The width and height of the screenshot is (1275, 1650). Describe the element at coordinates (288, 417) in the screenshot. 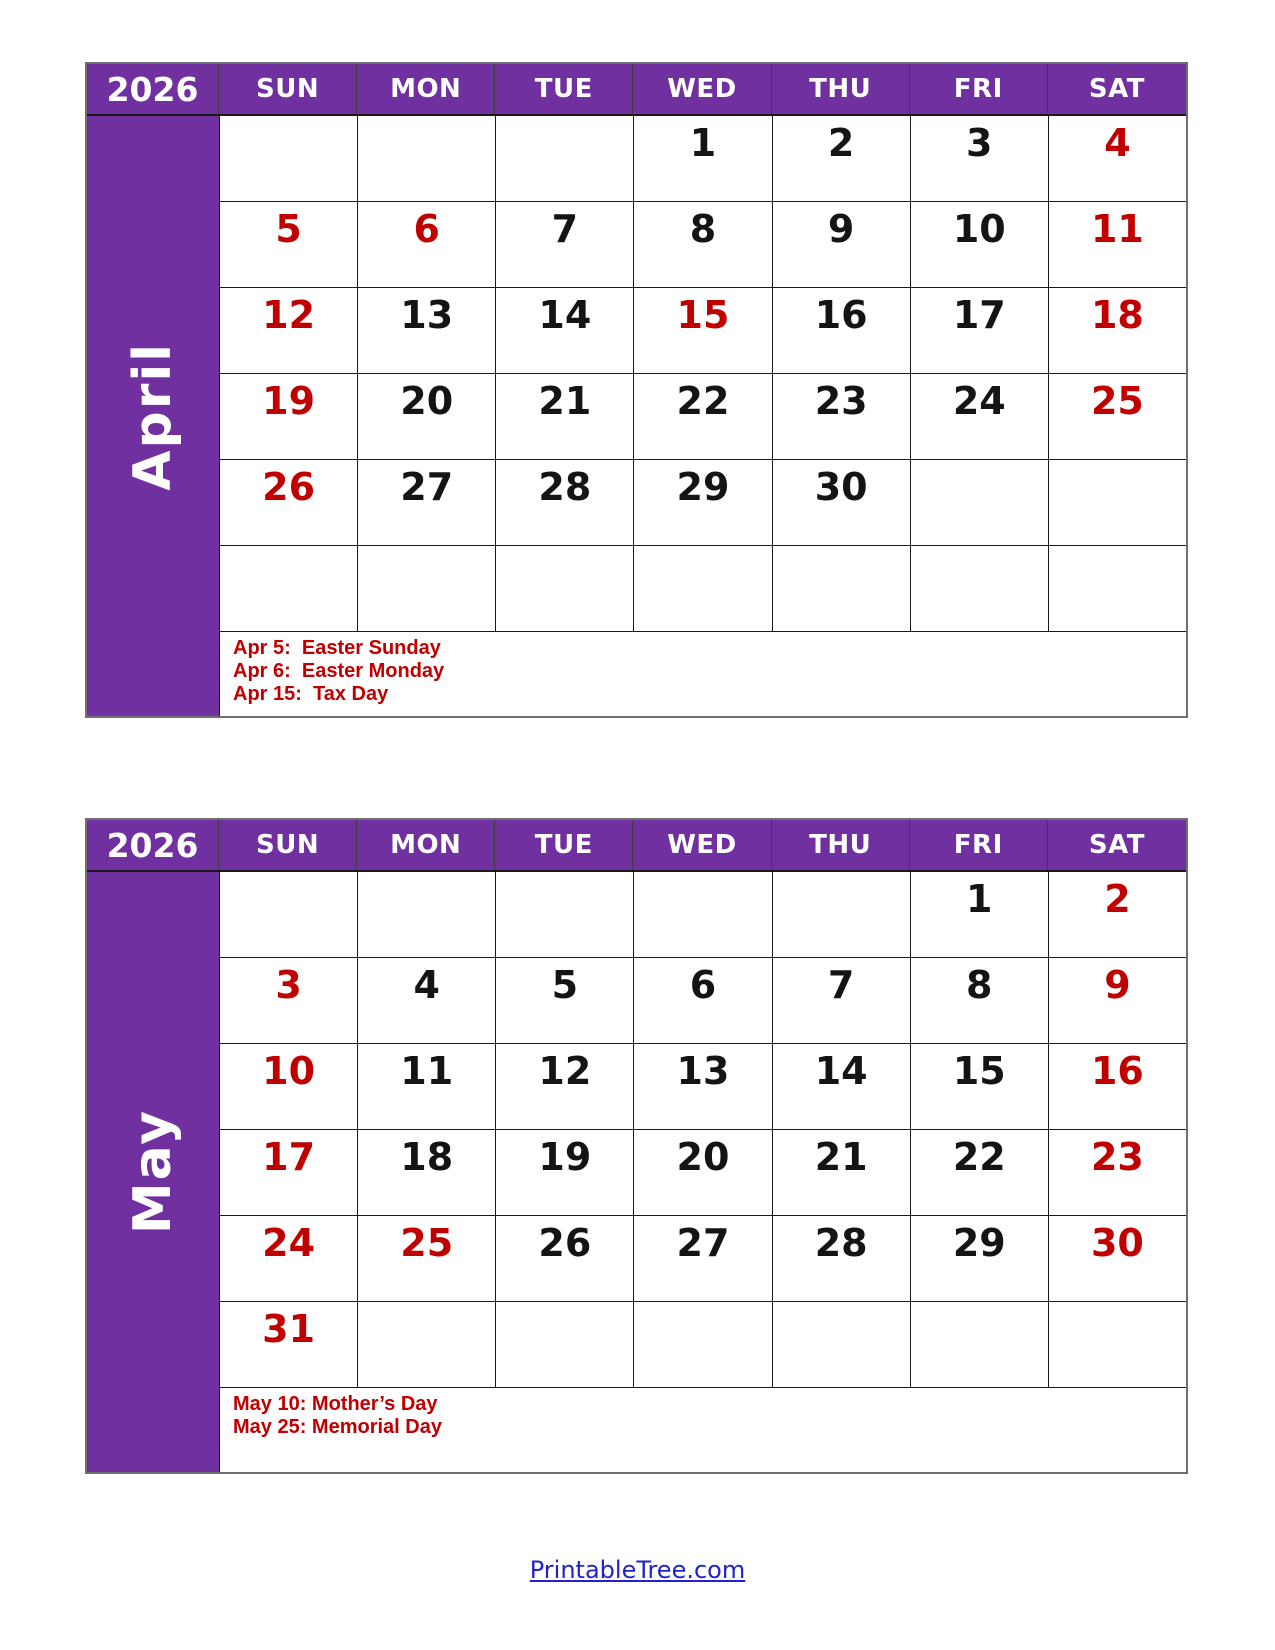

I see `date-cell-april-19: 19` at that location.